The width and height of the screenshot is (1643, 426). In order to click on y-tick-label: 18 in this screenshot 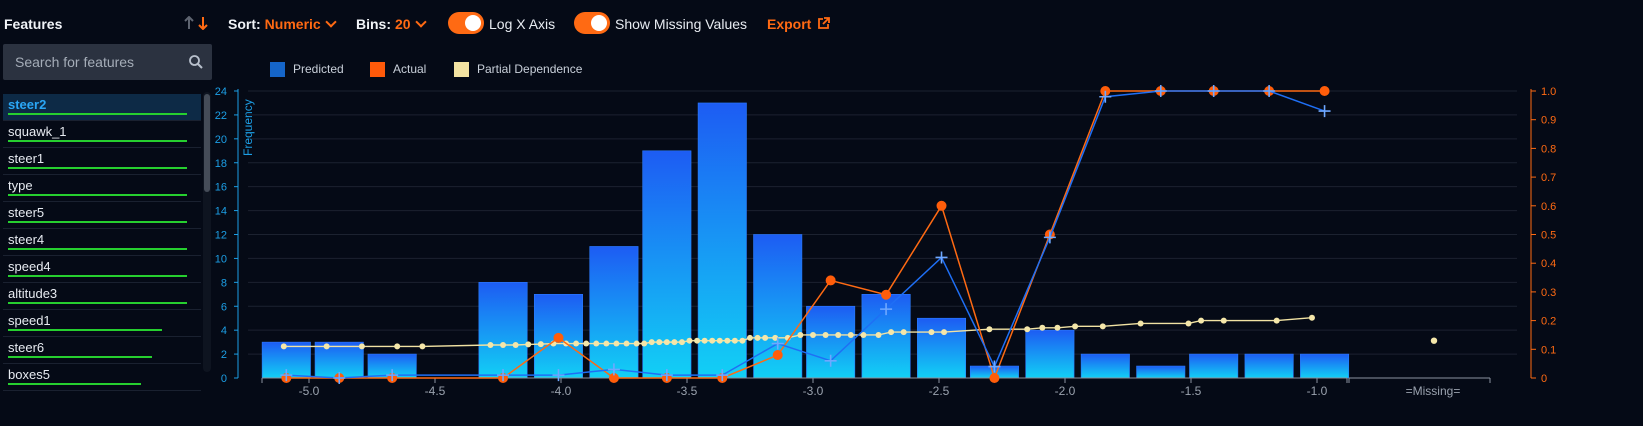, I will do `click(221, 164)`.